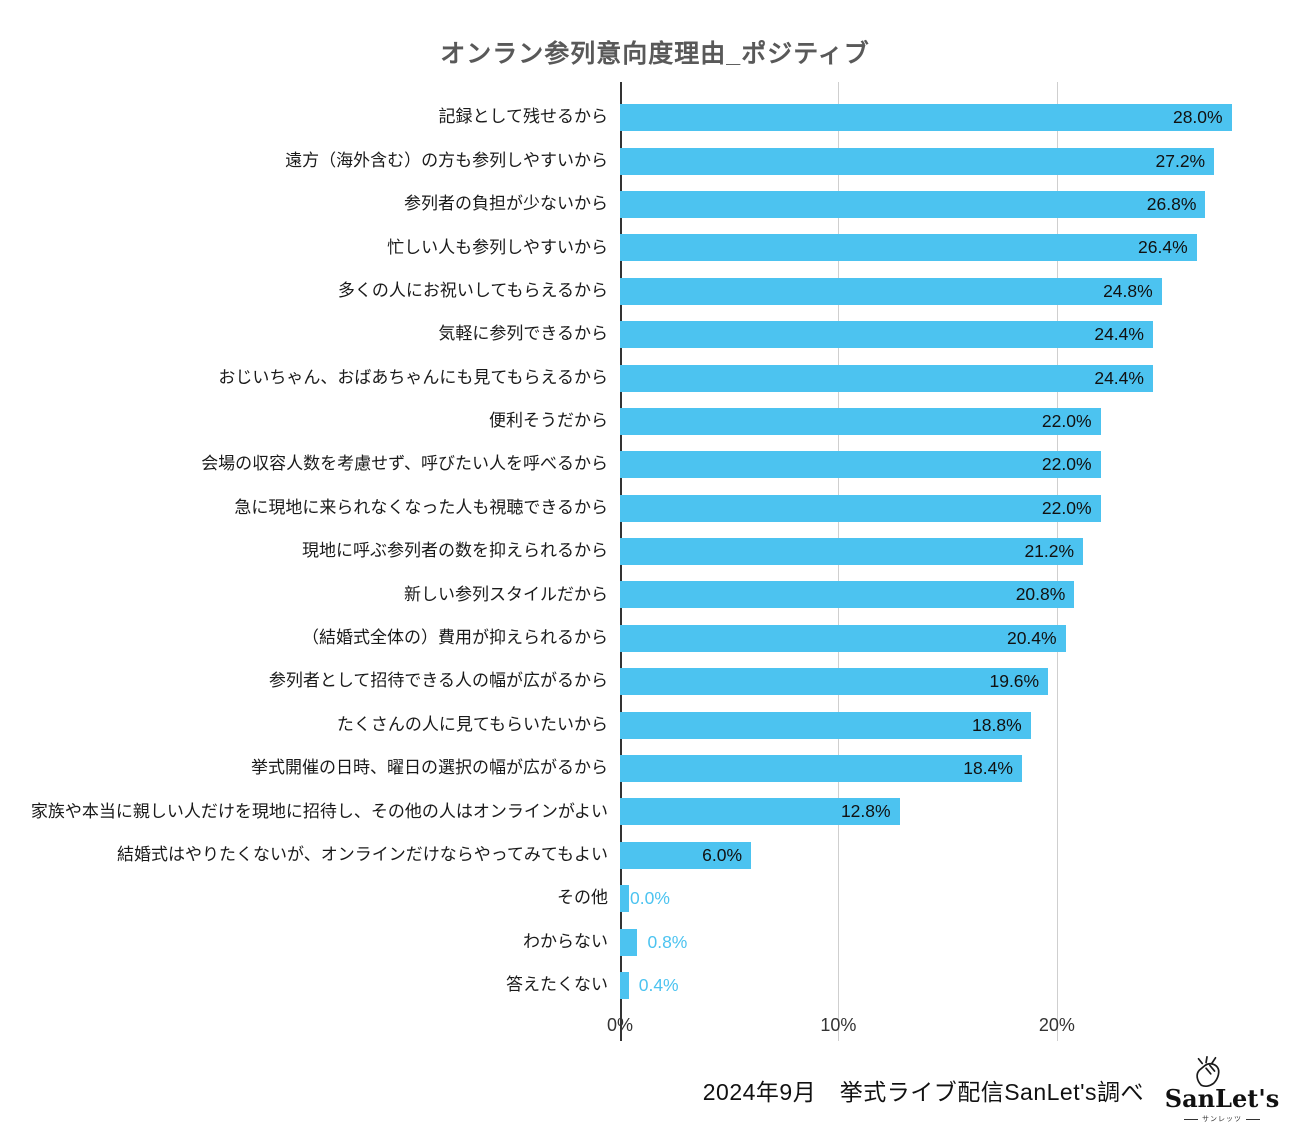 This screenshot has width=1310, height=1146. What do you see at coordinates (565, 941) in the screenshot?
I see `category-label: わからない` at bounding box center [565, 941].